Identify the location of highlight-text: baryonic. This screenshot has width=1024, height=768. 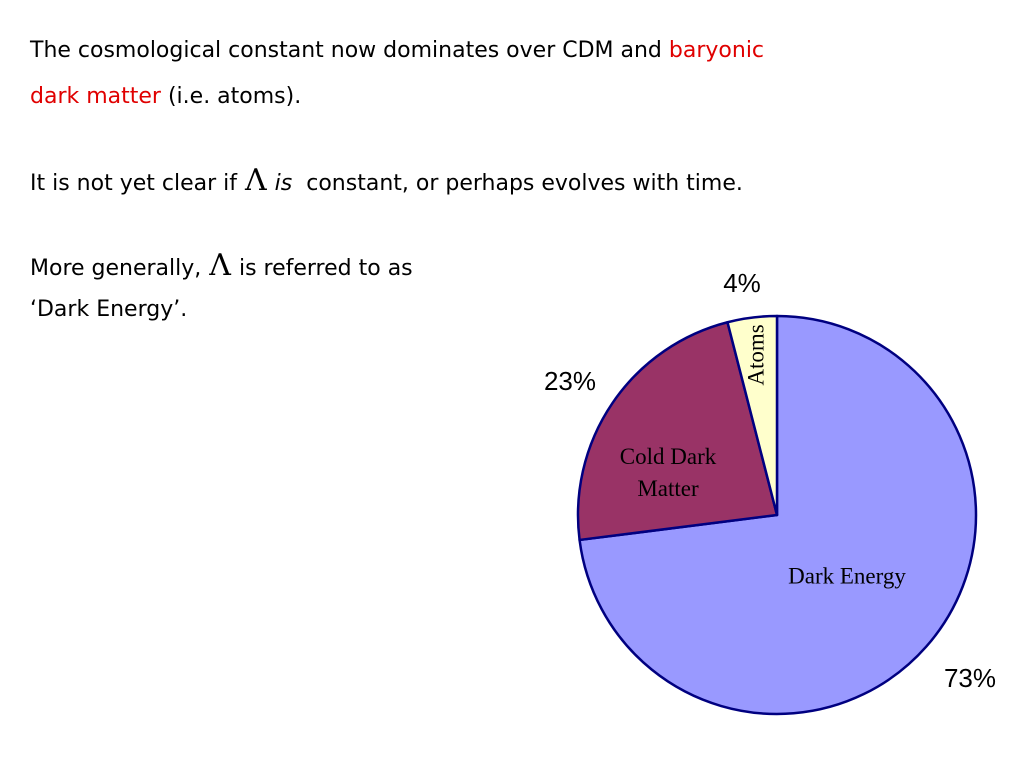
(716, 50).